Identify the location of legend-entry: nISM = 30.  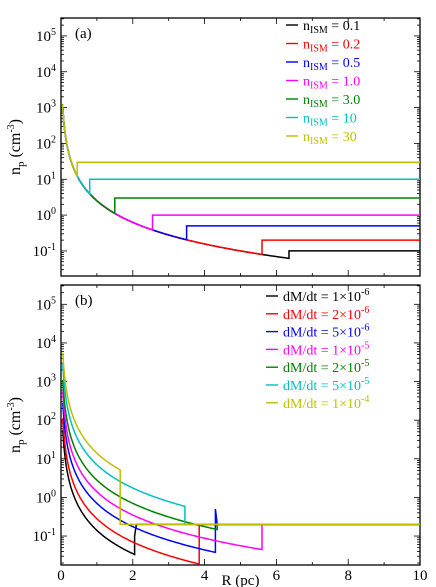
(330, 138).